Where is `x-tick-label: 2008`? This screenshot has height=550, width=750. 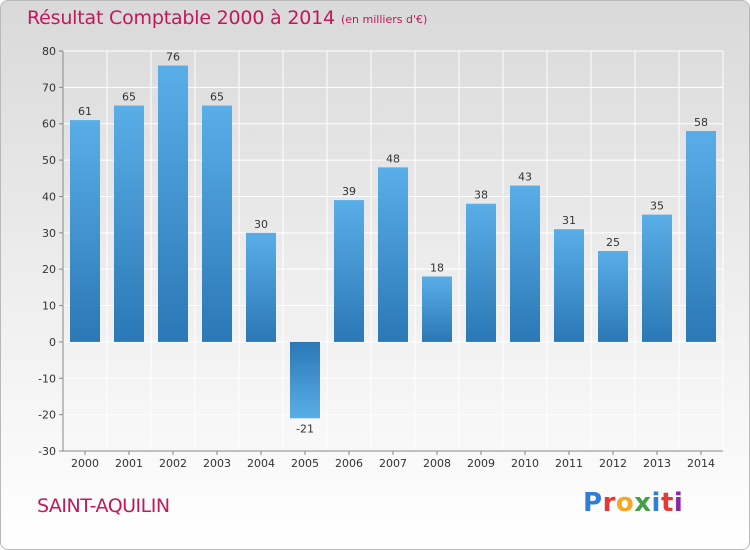 x-tick-label: 2008 is located at coordinates (437, 463).